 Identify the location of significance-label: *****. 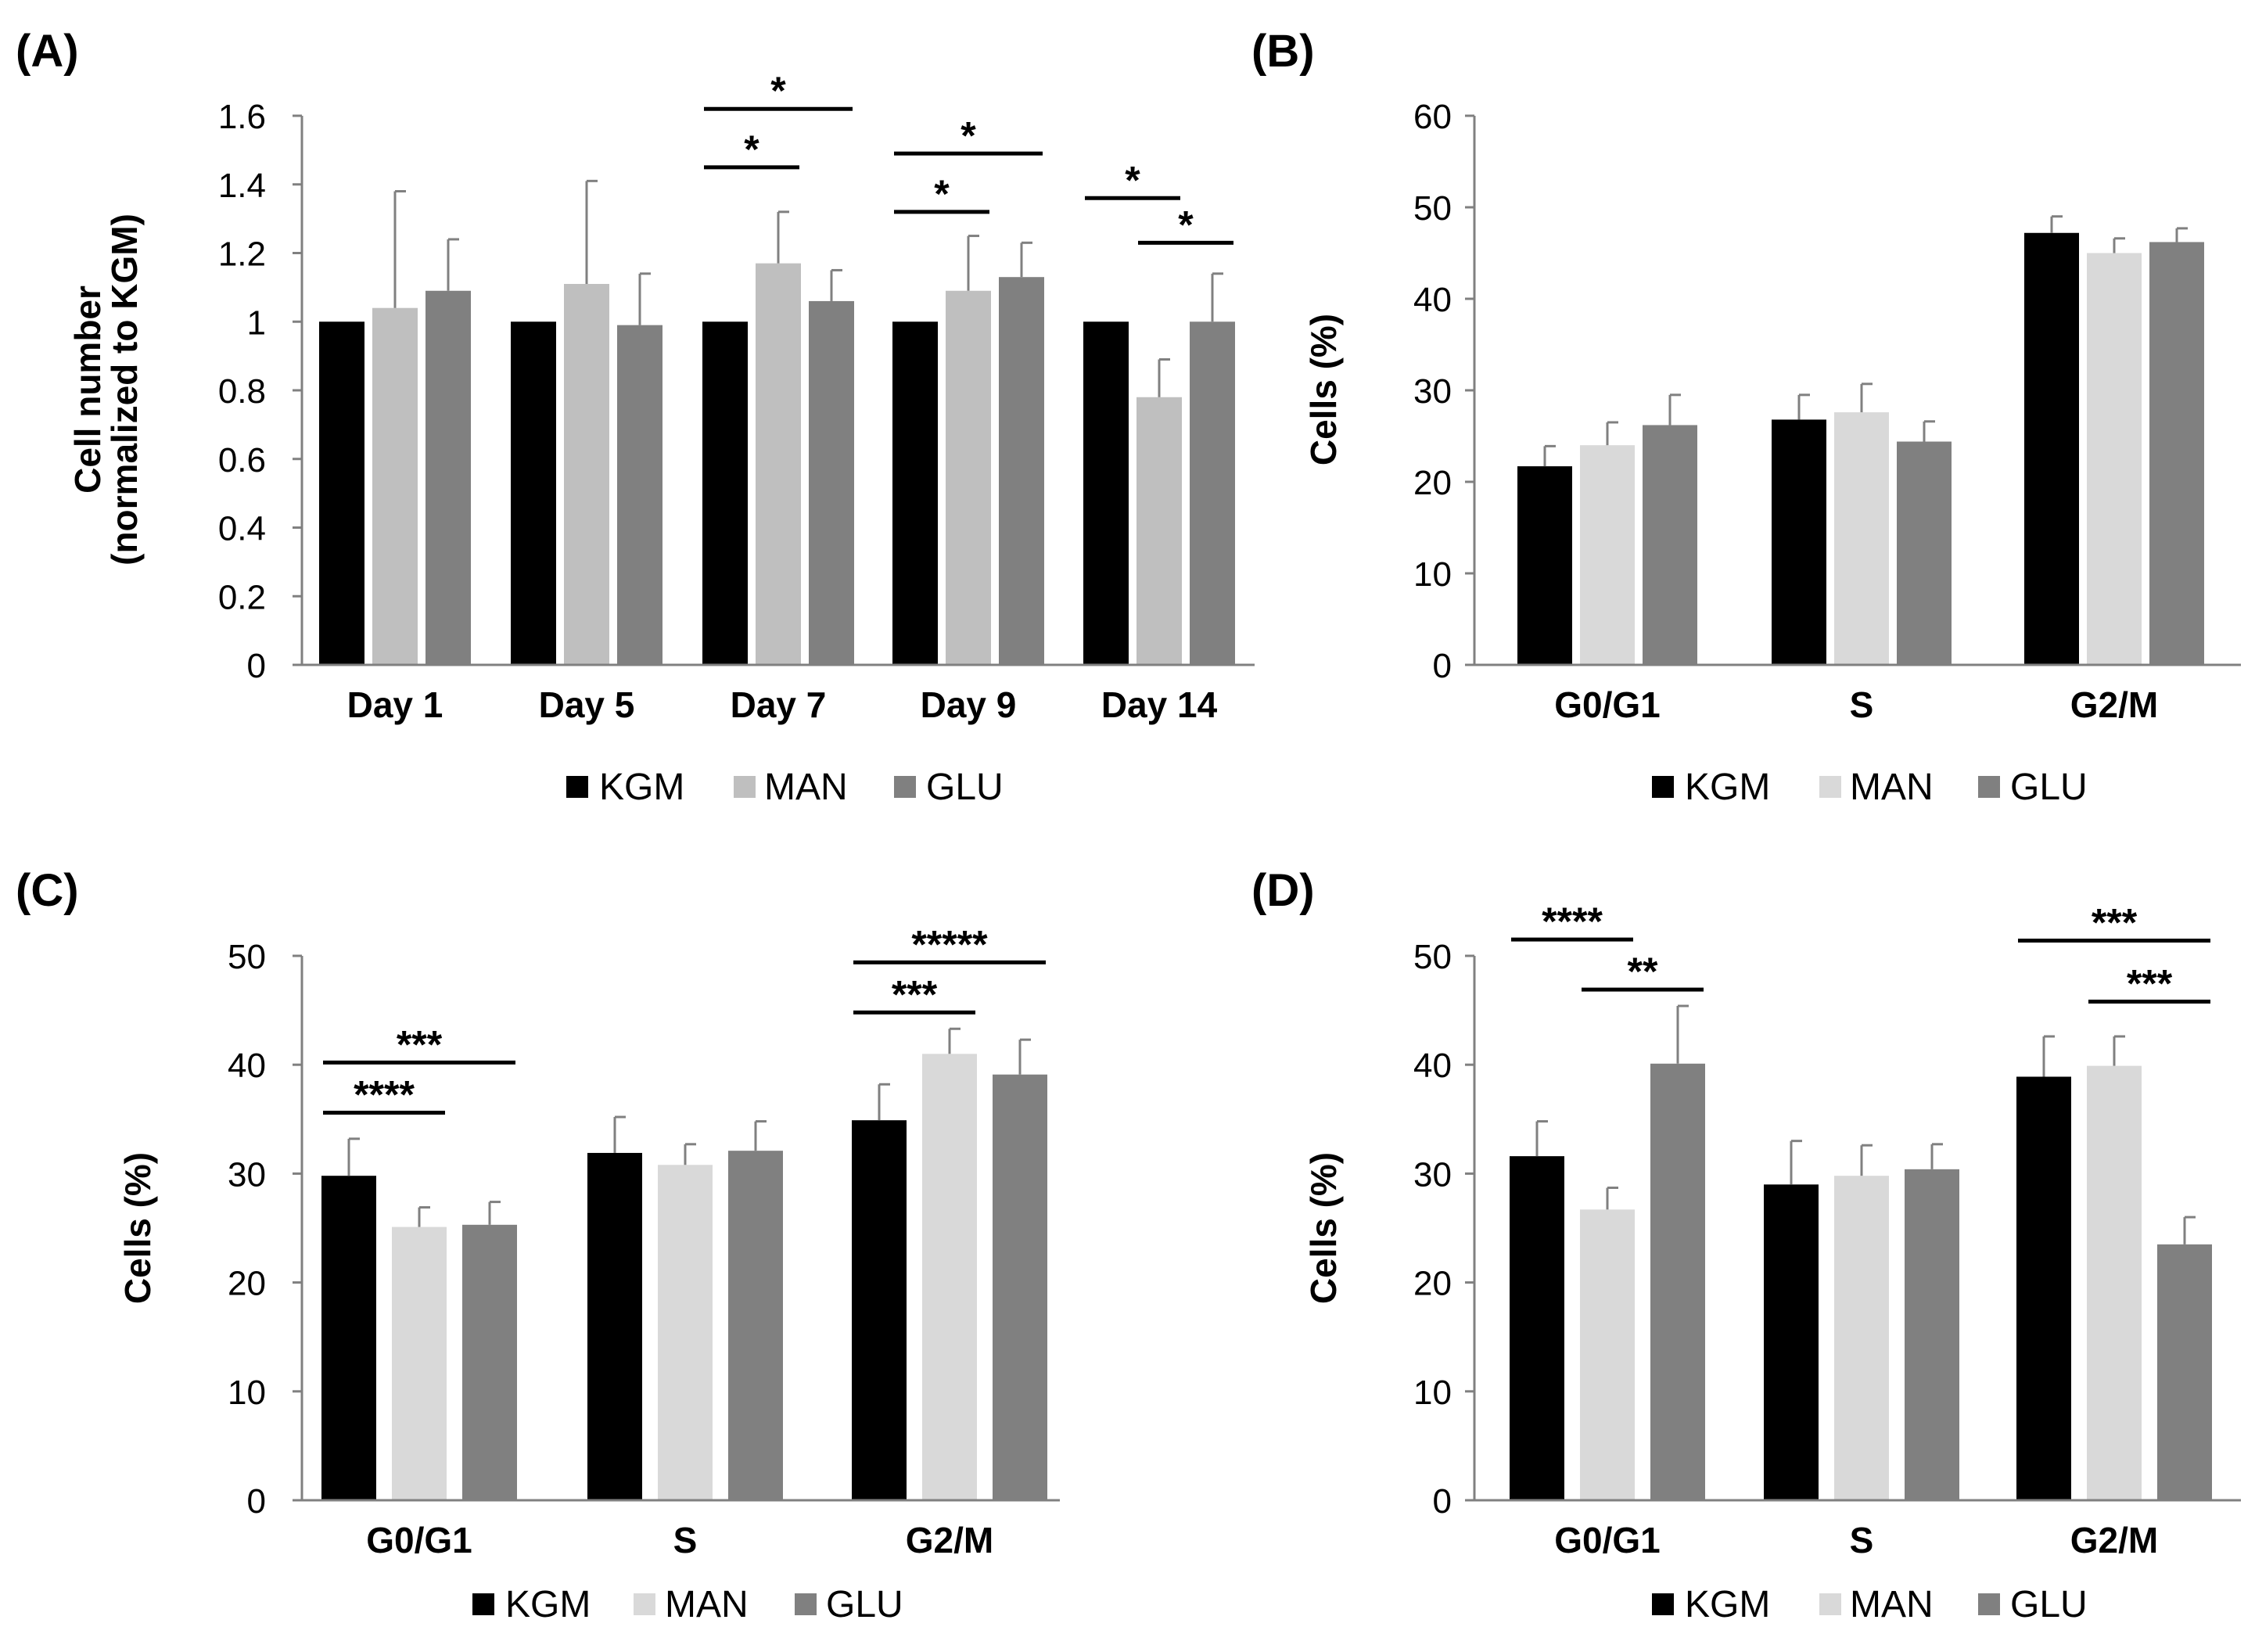
(950, 944).